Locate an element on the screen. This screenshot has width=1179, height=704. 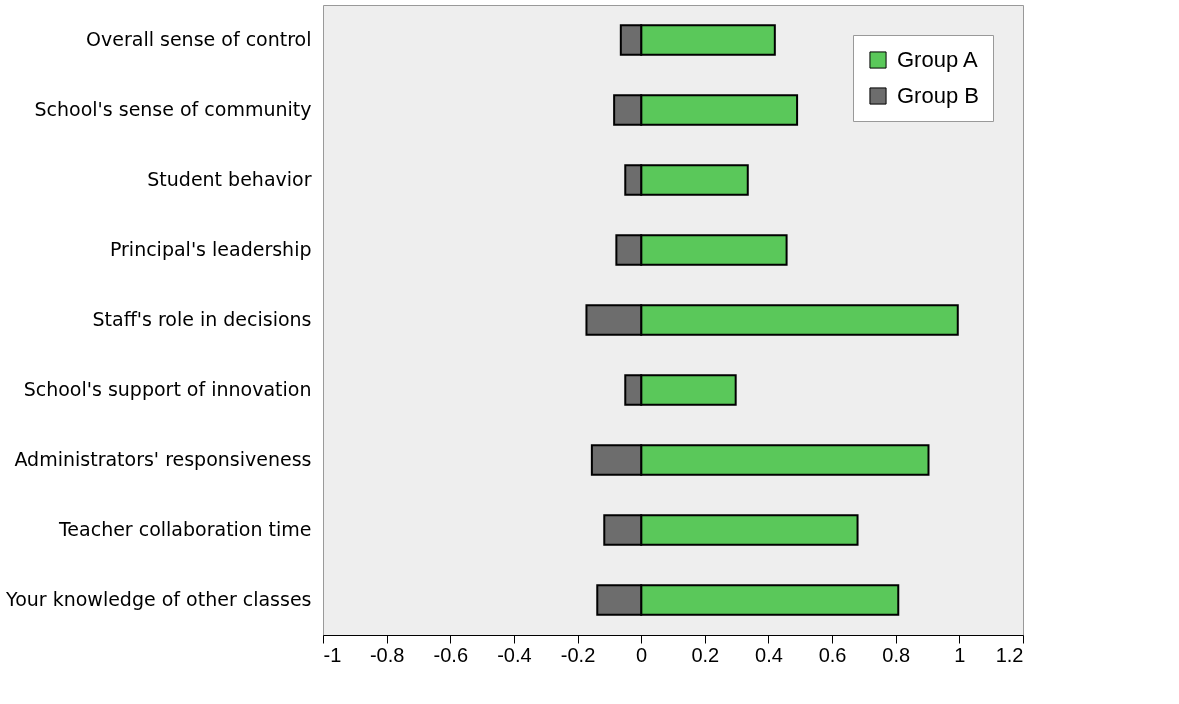
x-tick-label: 1.2 is located at coordinates (1009, 654).